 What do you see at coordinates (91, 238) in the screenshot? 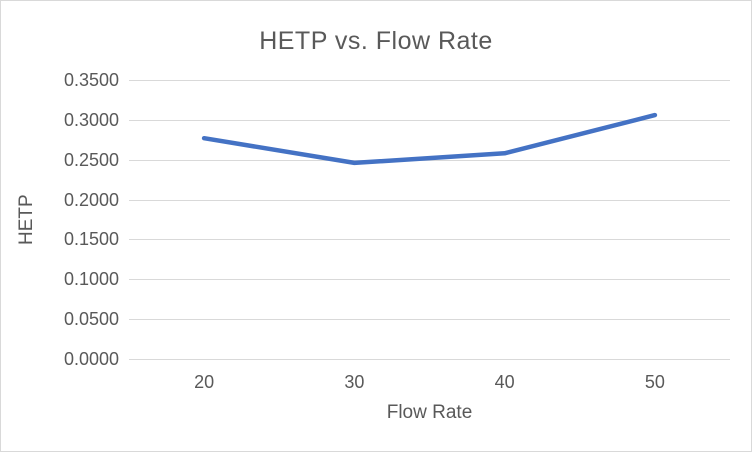
I see `y-tick-label: 0.1500` at bounding box center [91, 238].